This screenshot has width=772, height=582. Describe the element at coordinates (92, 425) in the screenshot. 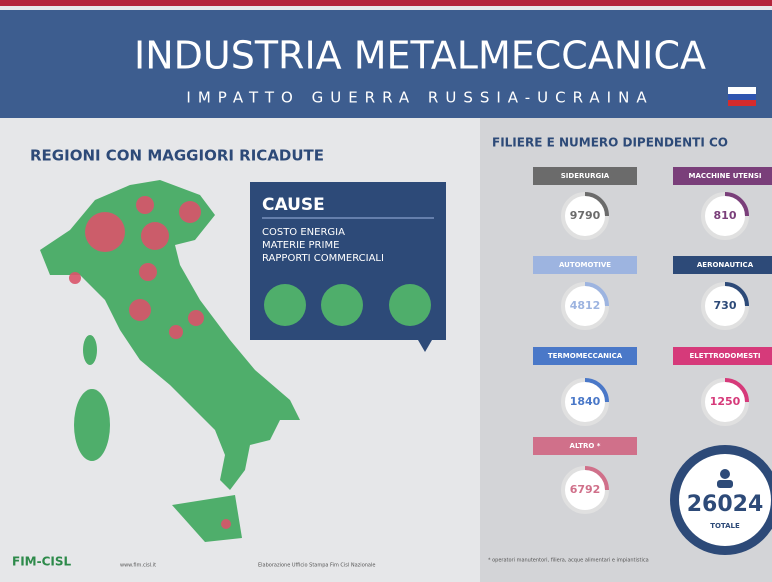

I see `sardinia` at that location.